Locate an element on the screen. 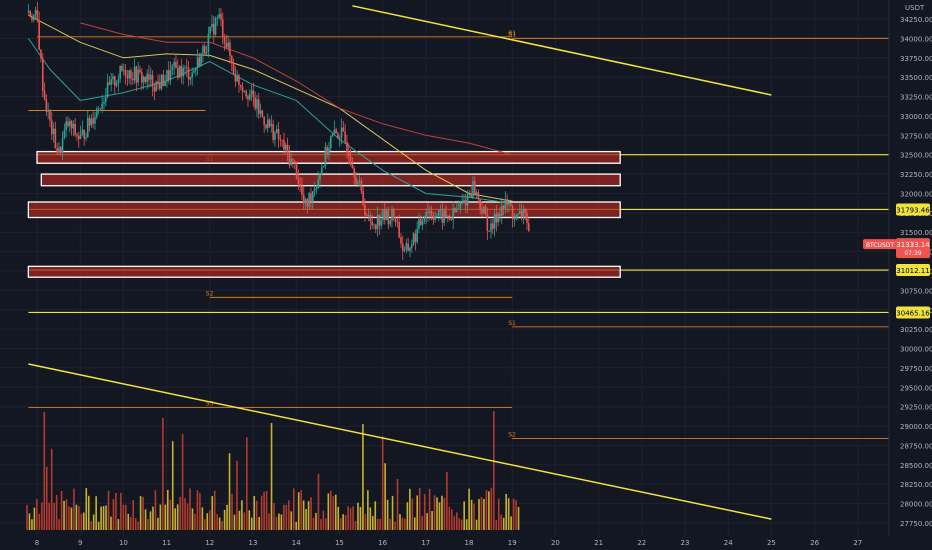 The width and height of the screenshot is (932, 550). price-tick-label: 29000.00 is located at coordinates (916, 427).